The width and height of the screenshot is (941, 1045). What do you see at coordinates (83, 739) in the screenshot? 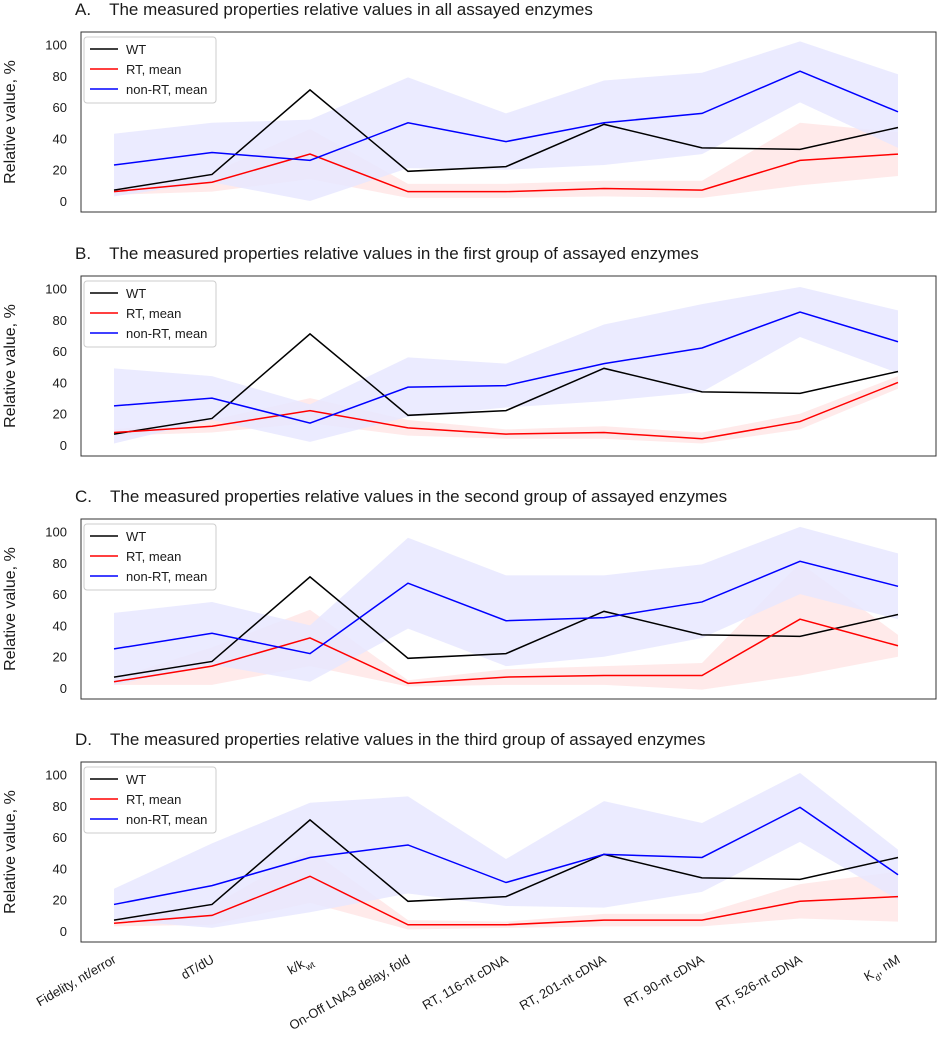
I see `panel-label: D.` at bounding box center [83, 739].